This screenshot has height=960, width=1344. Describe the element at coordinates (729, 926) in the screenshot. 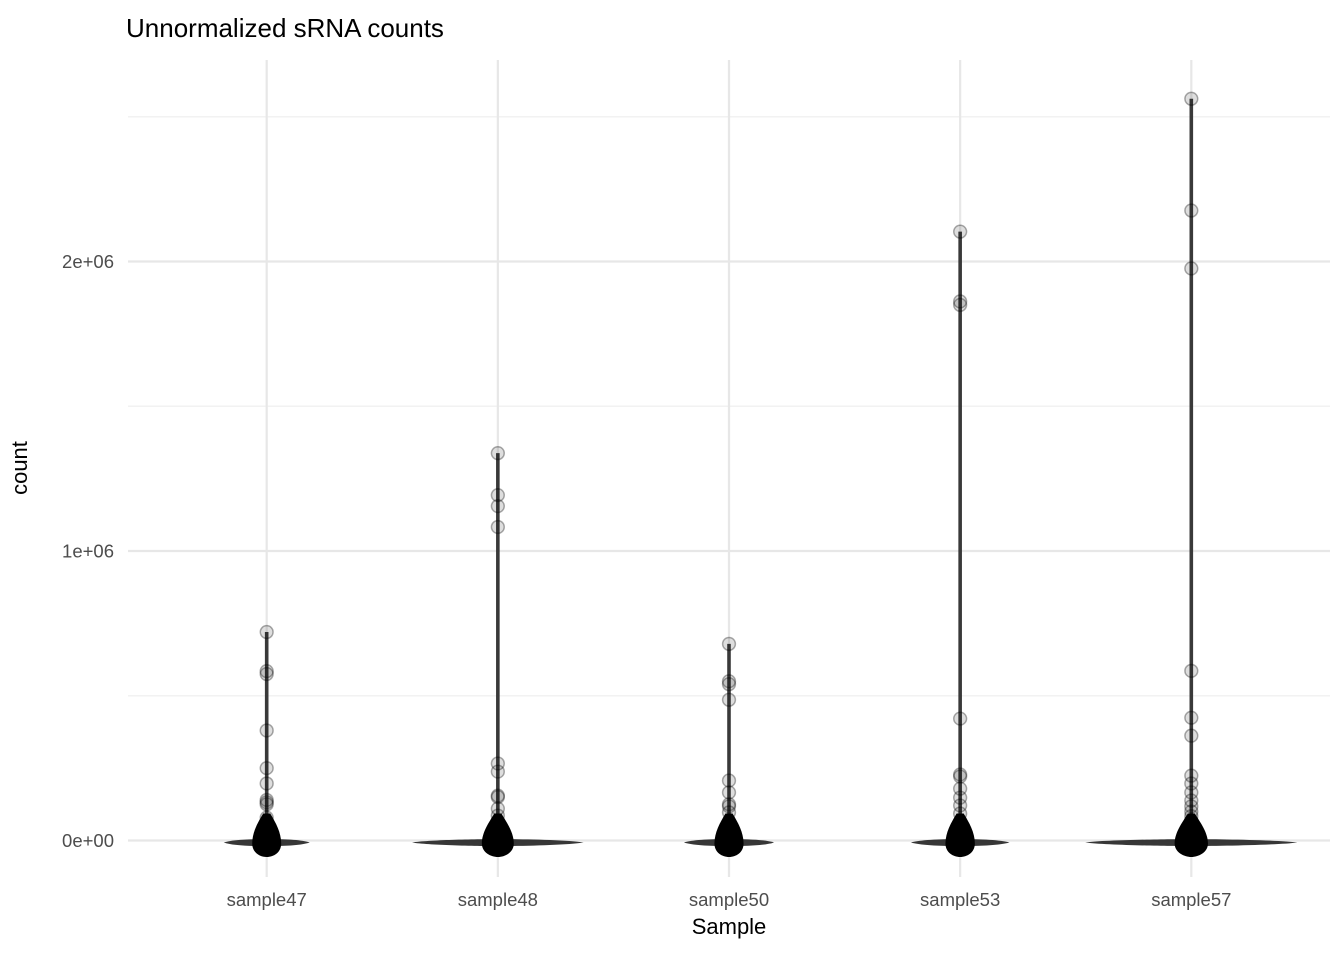

I see `x-axis-title: Sample` at that location.